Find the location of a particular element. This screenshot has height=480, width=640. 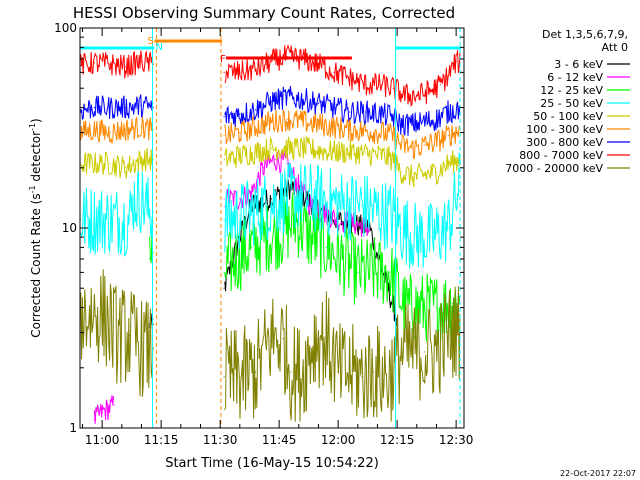

legend-label: 12 - 25 keV is located at coordinates (571, 90).